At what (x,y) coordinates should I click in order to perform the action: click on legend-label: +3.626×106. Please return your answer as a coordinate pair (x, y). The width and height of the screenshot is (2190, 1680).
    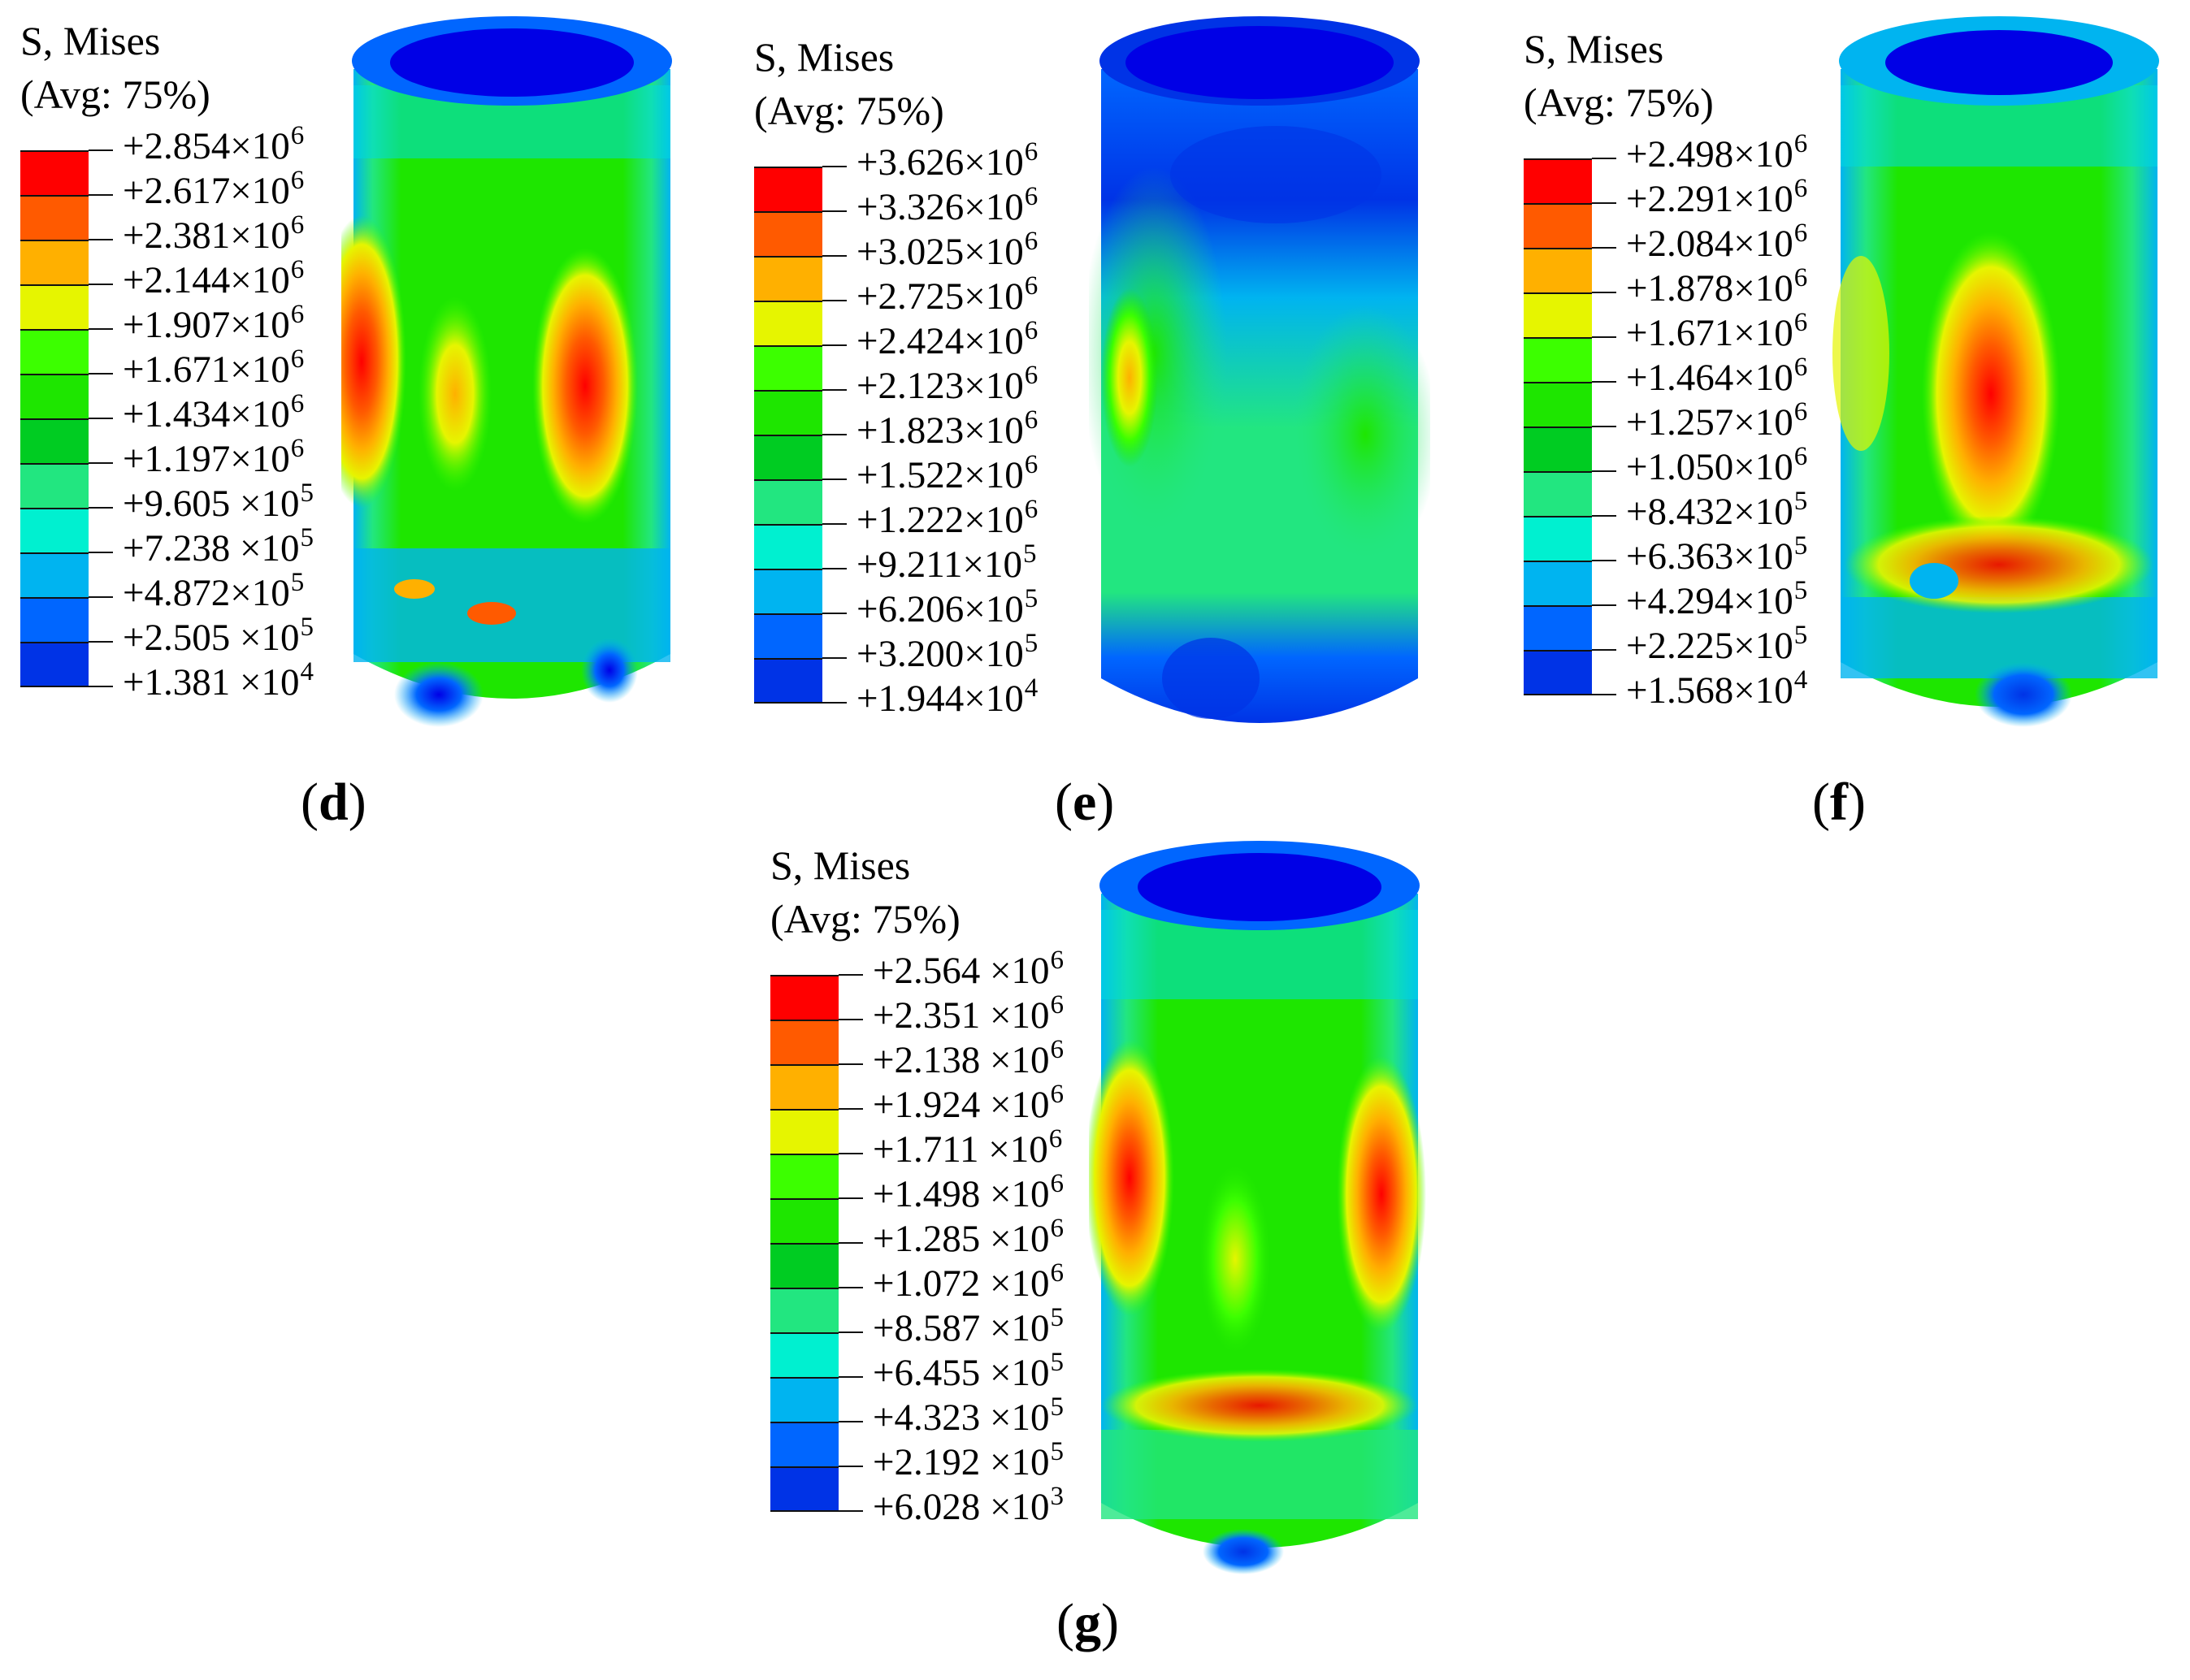
    Looking at the image, I should click on (947, 160).